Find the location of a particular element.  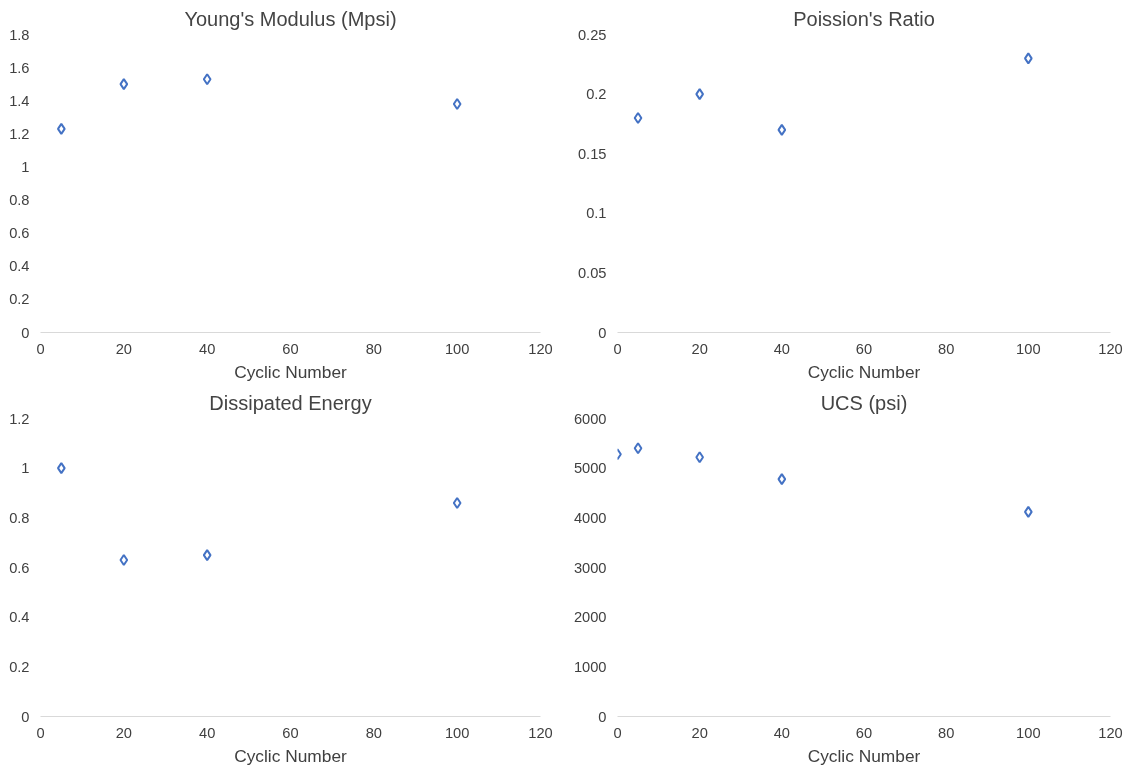

y-tick-label: 6000 is located at coordinates (590, 418).